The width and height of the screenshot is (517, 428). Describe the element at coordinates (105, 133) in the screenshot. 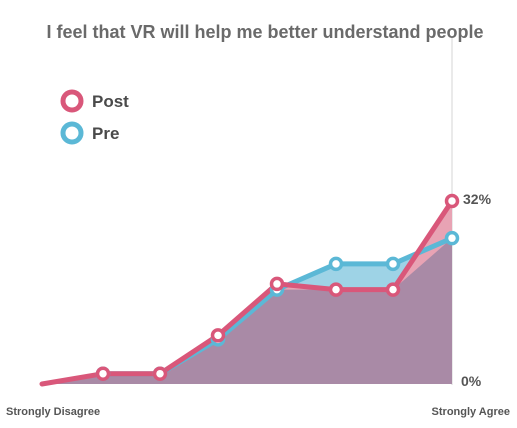

I see `legend-label-pre: Pre` at that location.